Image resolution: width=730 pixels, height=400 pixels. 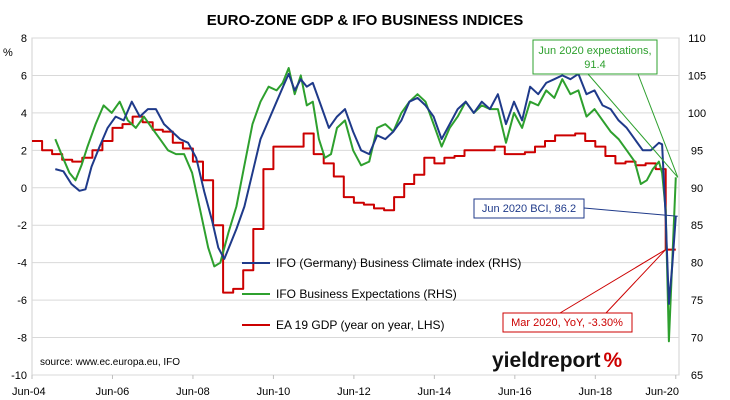 What do you see at coordinates (24, 39) in the screenshot?
I see `left-axis-tick-label: 8` at bounding box center [24, 39].